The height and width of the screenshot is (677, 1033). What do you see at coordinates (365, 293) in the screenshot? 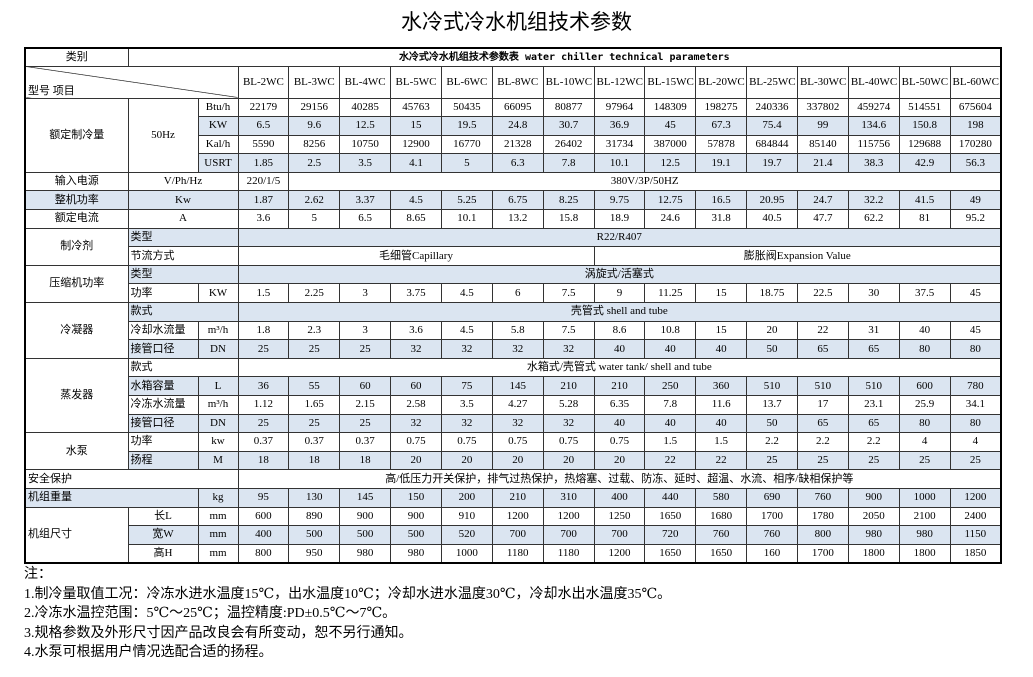
I see `table-cell: 3` at bounding box center [365, 293].